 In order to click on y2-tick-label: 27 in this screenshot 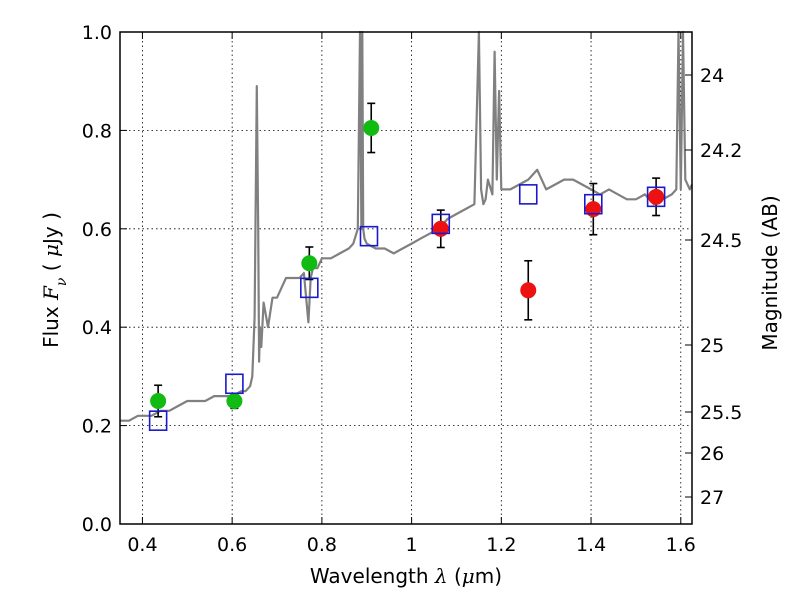, I will do `click(712, 498)`.